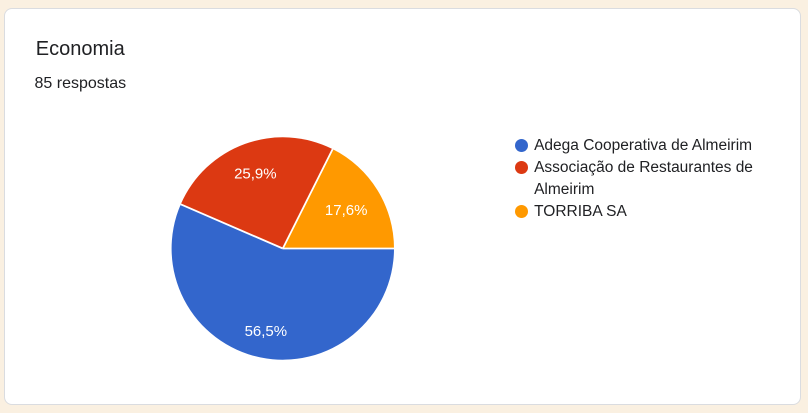 This screenshot has width=808, height=413. Describe the element at coordinates (643, 178) in the screenshot. I see `legend-label-2: Associação de Restaurantes de Almeirim` at that location.